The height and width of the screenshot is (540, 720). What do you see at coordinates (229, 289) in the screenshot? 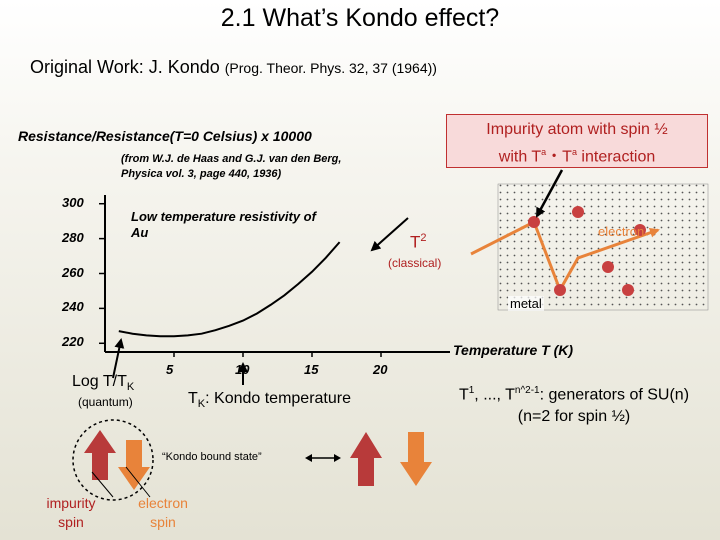
I see `resistivity-curve` at bounding box center [229, 289].